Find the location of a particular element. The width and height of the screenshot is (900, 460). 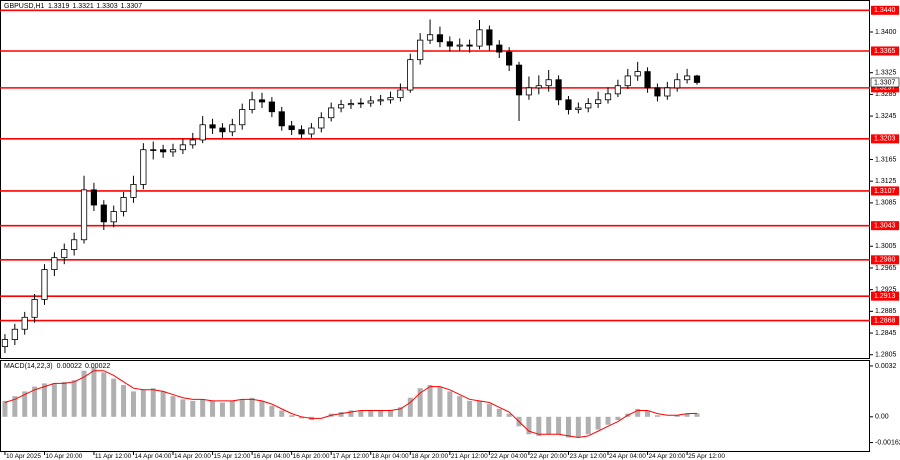

macd-title: MACD(14,22,3) is located at coordinates (28, 366).